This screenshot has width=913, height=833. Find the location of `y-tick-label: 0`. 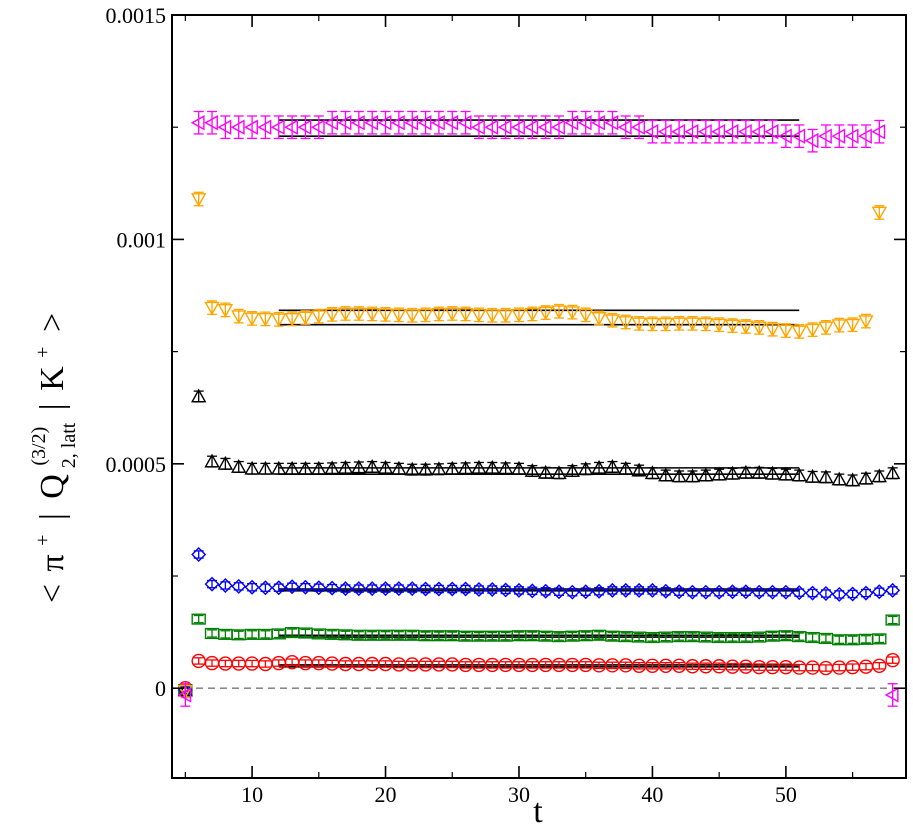

y-tick-label: 0 is located at coordinates (160, 688).